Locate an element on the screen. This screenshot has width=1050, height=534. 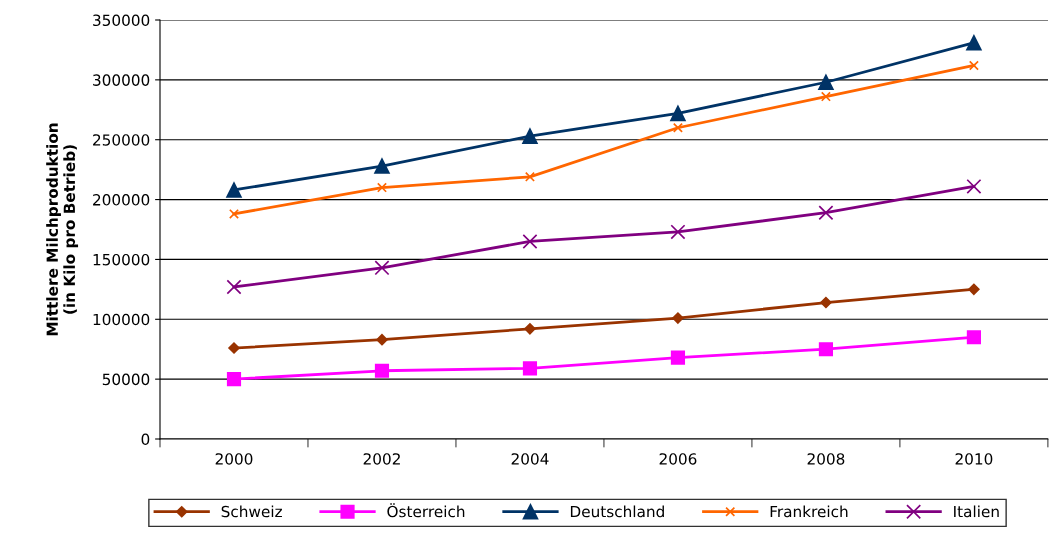
x-tick-label: 2010 is located at coordinates (974, 459).